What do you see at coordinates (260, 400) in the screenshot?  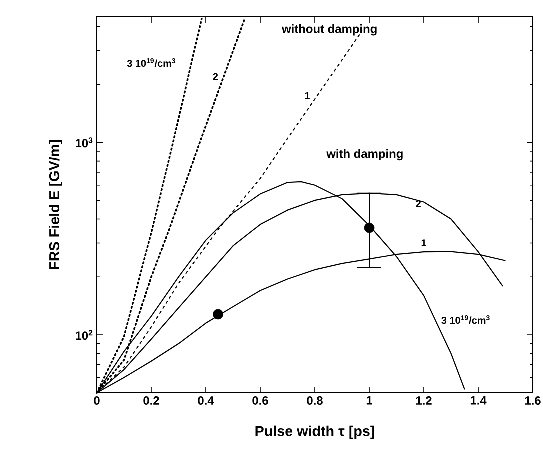 I see `x-tick-label: 0.6` at bounding box center [260, 400].